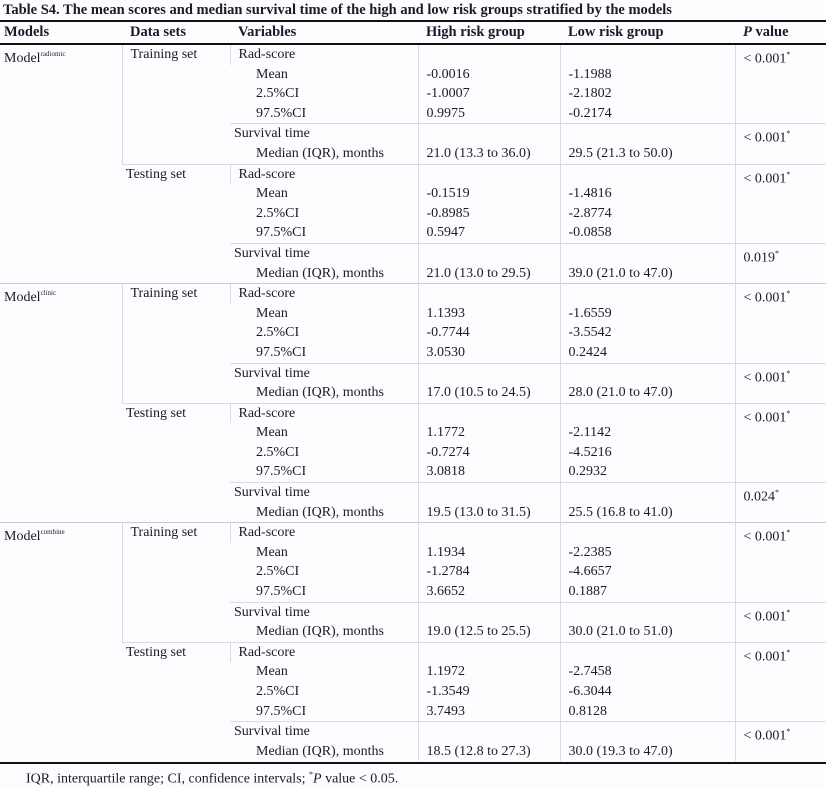 The image size is (826, 788). What do you see at coordinates (413, 452) in the screenshot?
I see `table-row: 2.5%CI -0.7274 -4.5216` at bounding box center [413, 452].